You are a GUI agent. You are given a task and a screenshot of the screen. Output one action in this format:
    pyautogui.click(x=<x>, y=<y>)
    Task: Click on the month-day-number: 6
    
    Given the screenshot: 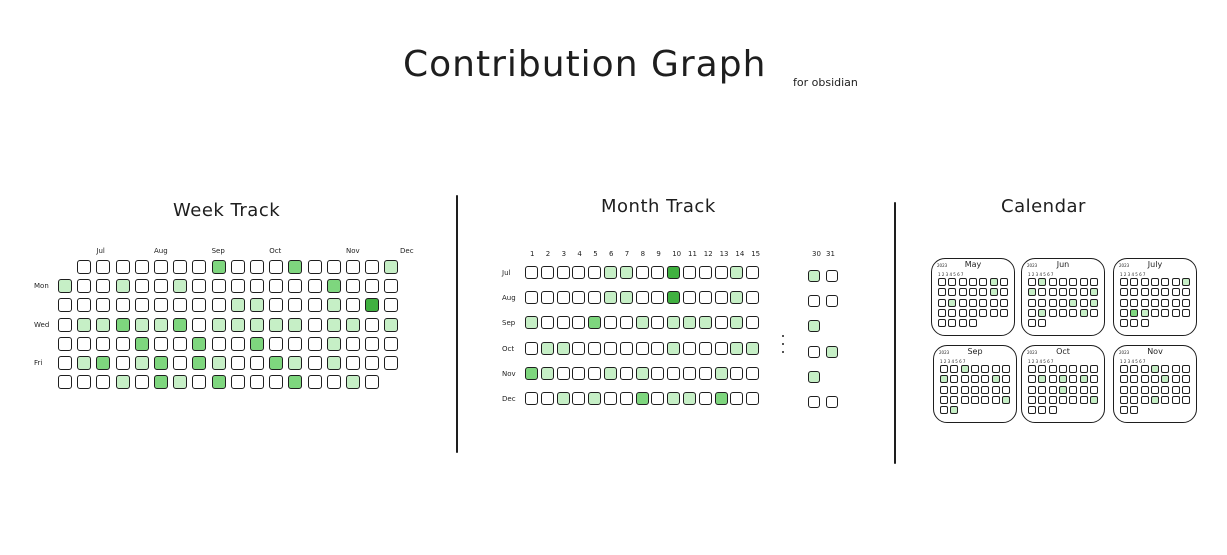 What is the action you would take?
    pyautogui.click(x=611, y=254)
    